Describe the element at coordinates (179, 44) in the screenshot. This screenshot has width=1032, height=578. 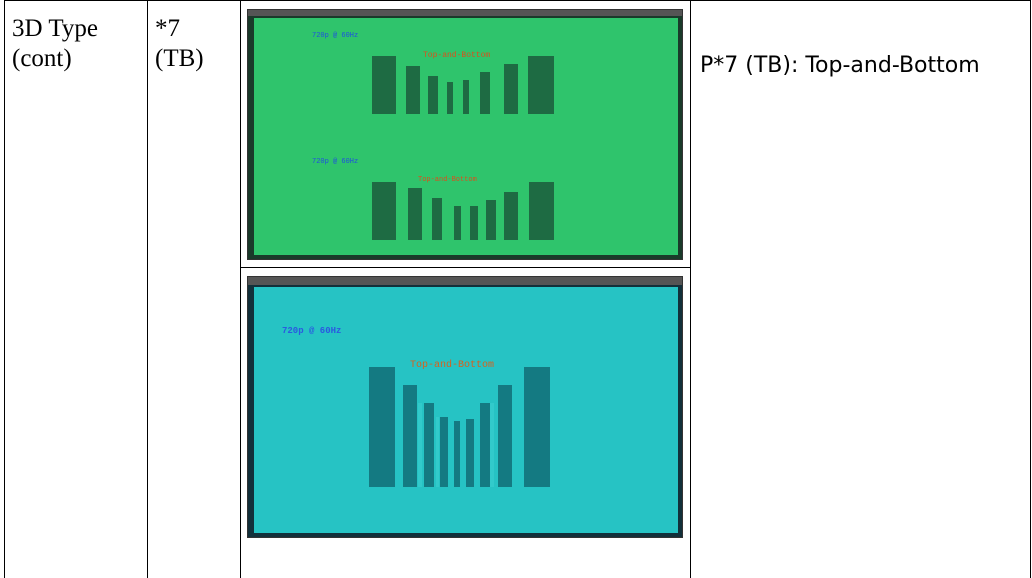
I see `mode-code-cell: *7 (TB)` at that location.